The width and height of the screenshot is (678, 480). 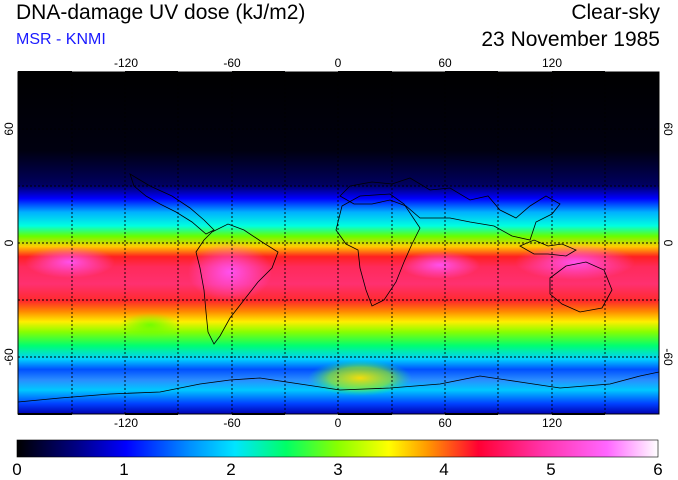 What do you see at coordinates (123, 469) in the screenshot?
I see `colorbar-label: 1` at bounding box center [123, 469].